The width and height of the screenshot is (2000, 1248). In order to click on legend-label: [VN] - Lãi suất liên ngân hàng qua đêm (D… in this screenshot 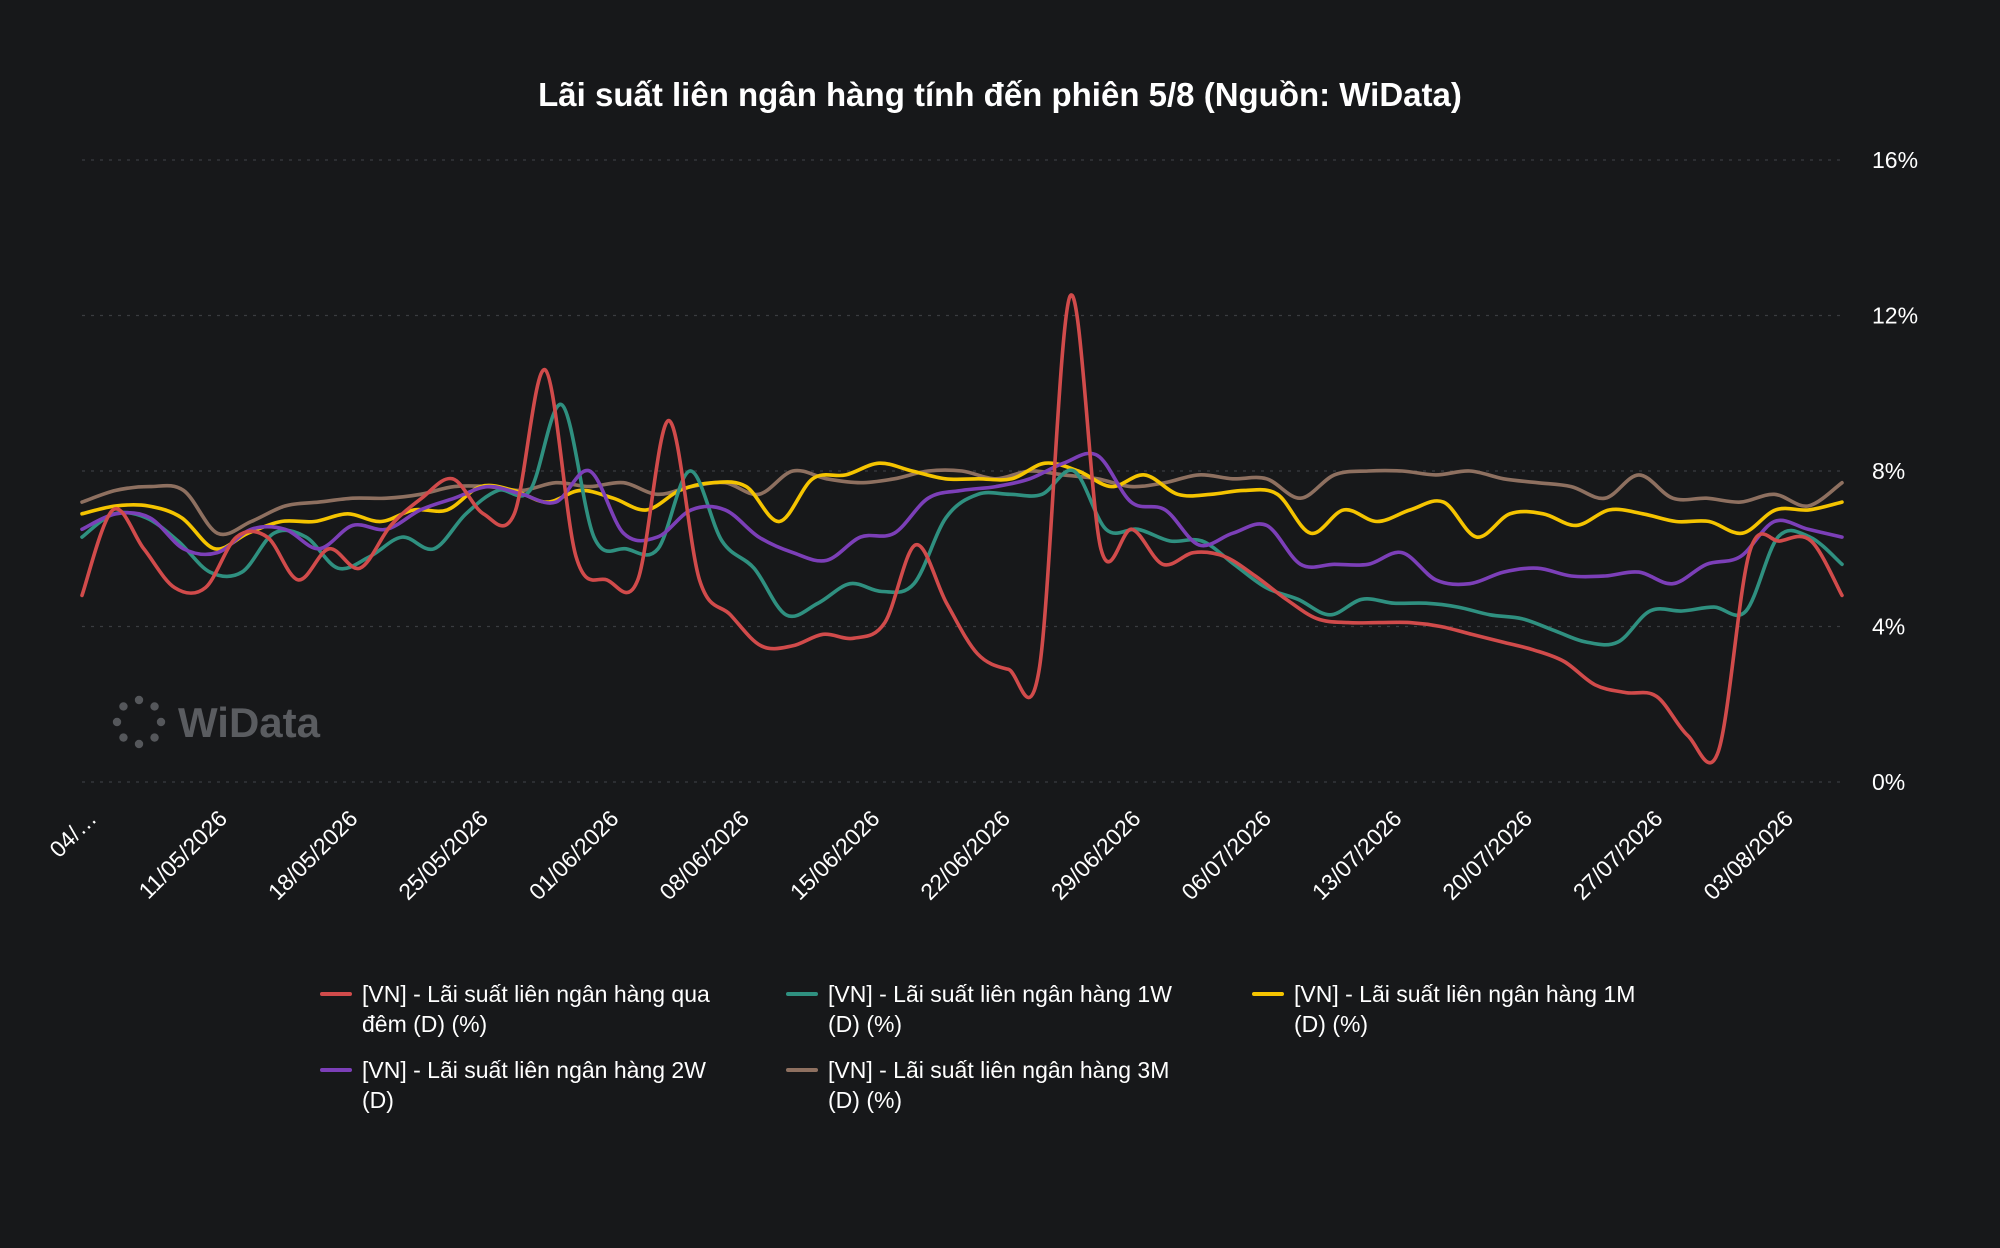, I will do `click(536, 1009)`.